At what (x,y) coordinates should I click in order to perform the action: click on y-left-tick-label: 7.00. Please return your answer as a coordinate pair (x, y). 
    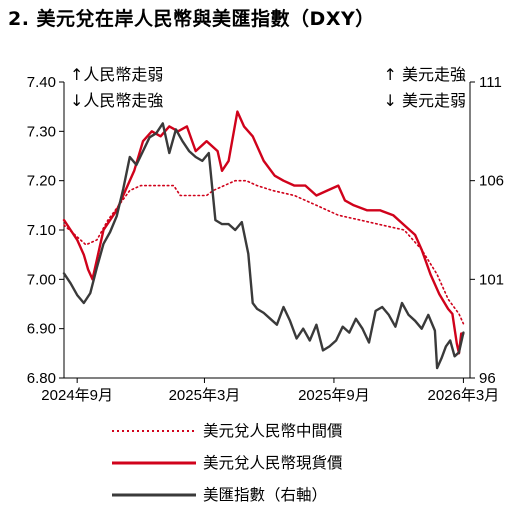
    Looking at the image, I should click on (41, 279).